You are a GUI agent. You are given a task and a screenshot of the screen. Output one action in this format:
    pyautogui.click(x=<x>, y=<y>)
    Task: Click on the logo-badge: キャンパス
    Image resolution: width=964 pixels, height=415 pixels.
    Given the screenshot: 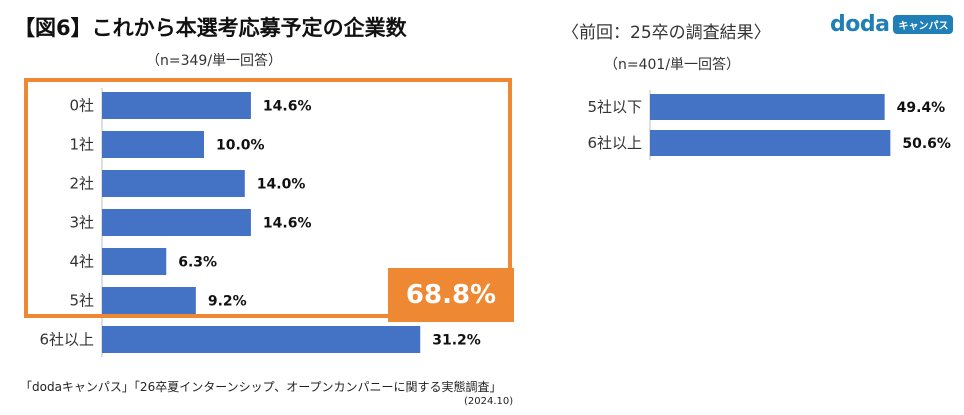 What is the action you would take?
    pyautogui.click(x=923, y=24)
    